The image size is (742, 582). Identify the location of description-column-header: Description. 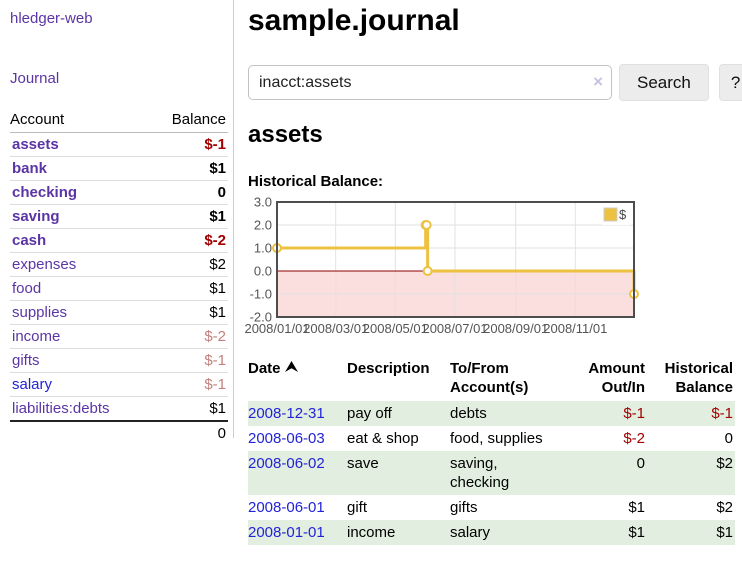
(388, 368).